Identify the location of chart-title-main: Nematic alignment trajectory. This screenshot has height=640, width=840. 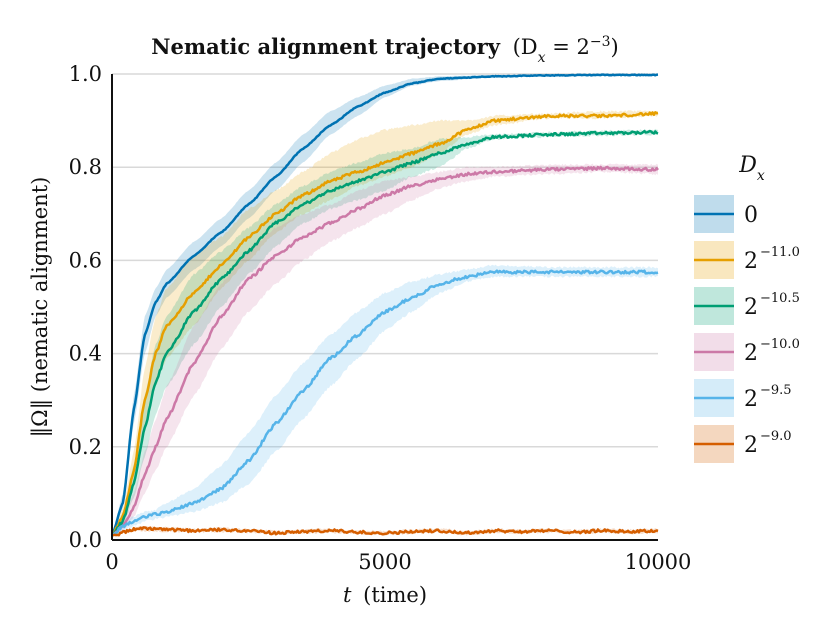
(325, 46).